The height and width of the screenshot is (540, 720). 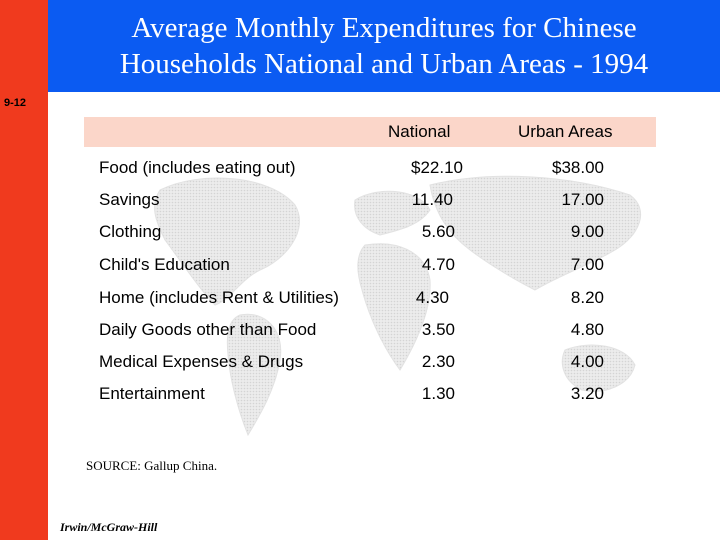 I want to click on cell-national-medical: 2.30, so click(x=438, y=361).